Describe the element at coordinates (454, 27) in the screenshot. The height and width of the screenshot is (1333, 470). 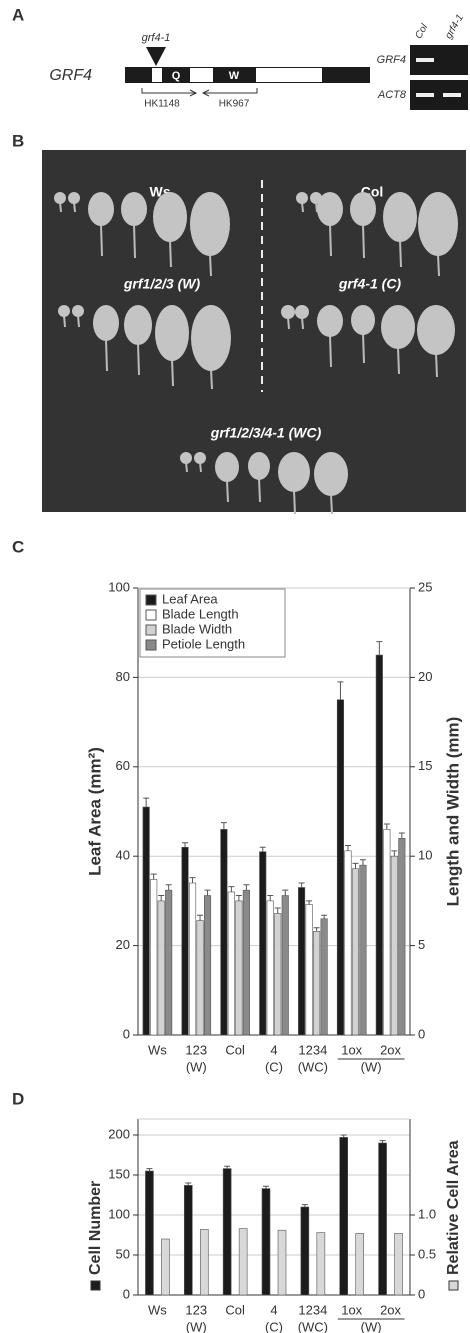
I see `lane-label: grf4-1` at that location.